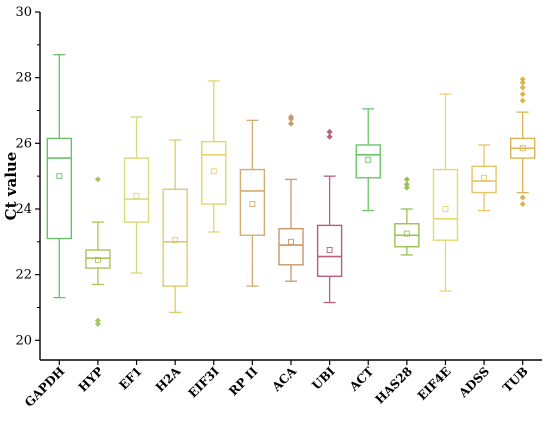 Image resolution: width=550 pixels, height=433 pixels. I want to click on iqr-box-ubi, so click(329, 250).